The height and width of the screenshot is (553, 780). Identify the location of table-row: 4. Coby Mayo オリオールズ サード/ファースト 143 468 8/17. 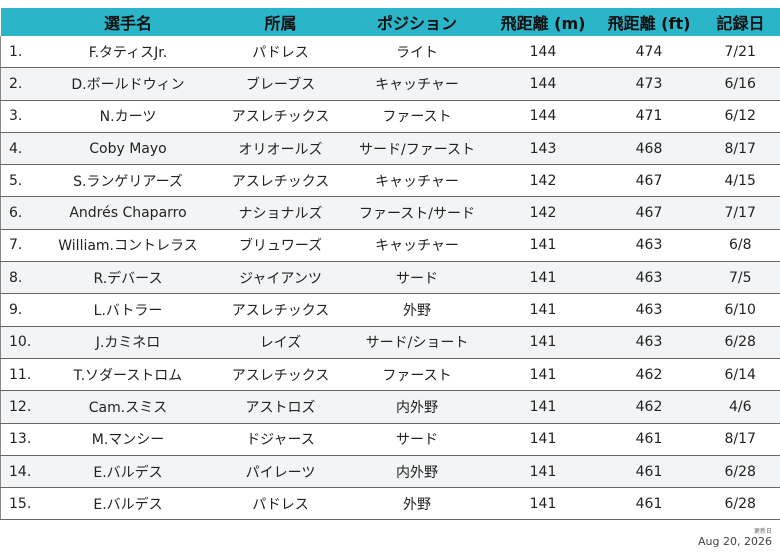
(390, 149).